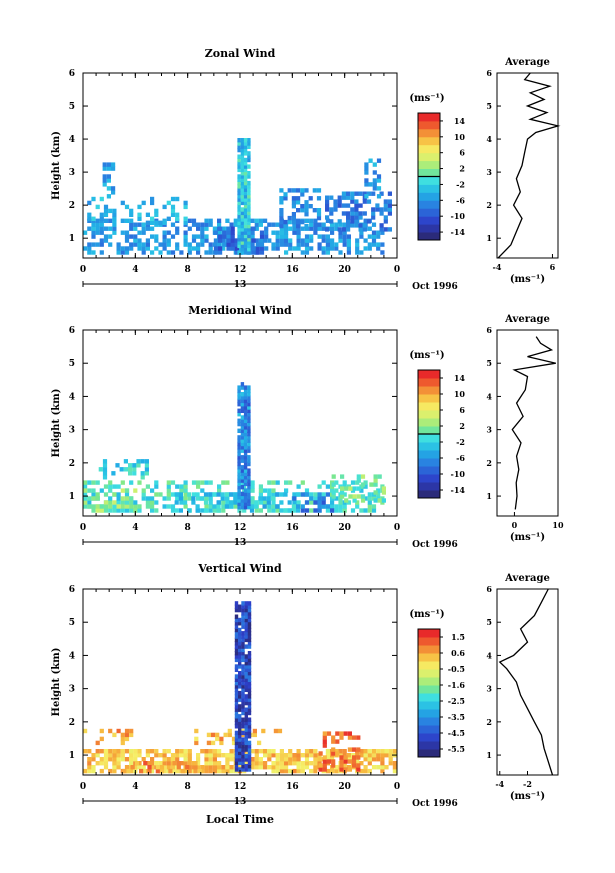 This screenshot has width=615, height=873. Describe the element at coordinates (460, 378) in the screenshot. I see `colorbar-tick-label: 14` at that location.